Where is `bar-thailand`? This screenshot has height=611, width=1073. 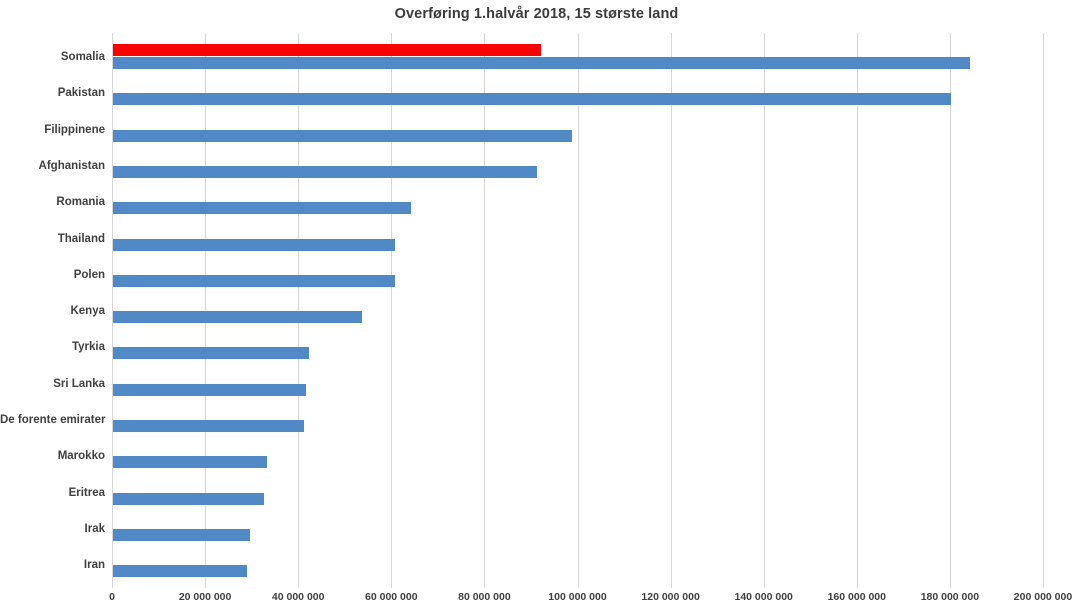
bar-thailand is located at coordinates (254, 244).